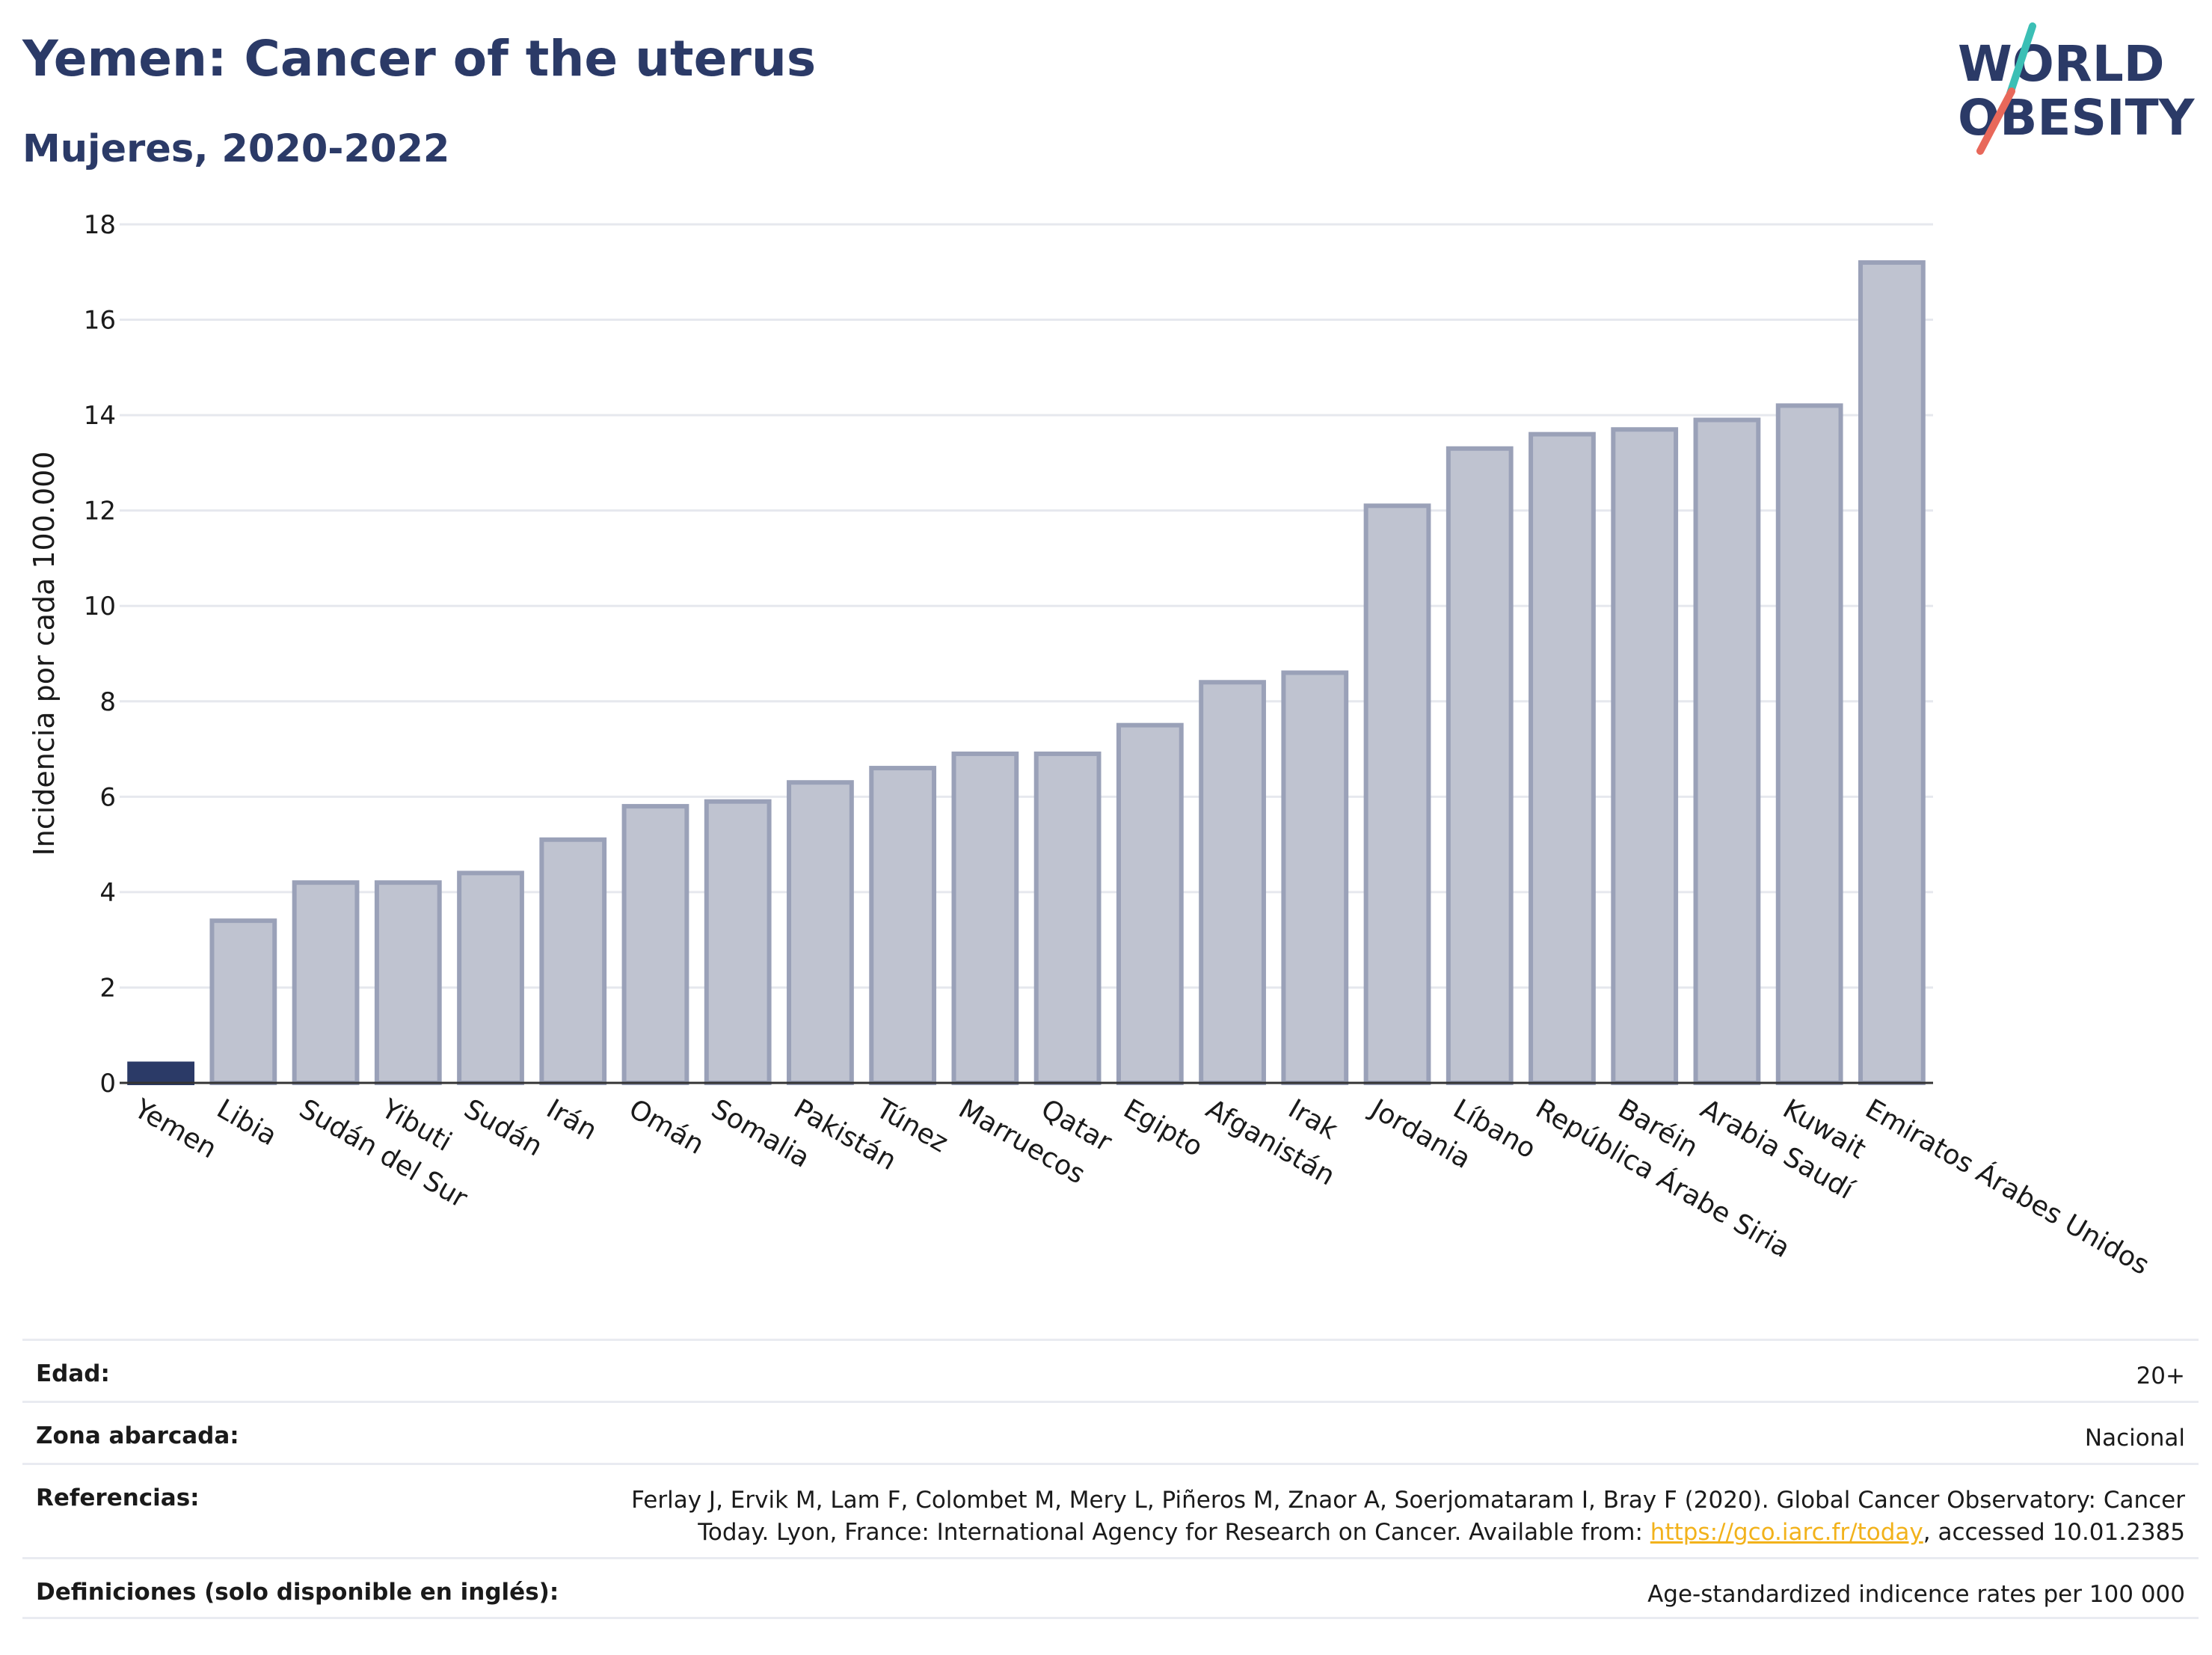 Image resolution: width=2212 pixels, height=1655 pixels. What do you see at coordinates (2160, 1376) in the screenshot?
I see `age-value: 20+` at bounding box center [2160, 1376].